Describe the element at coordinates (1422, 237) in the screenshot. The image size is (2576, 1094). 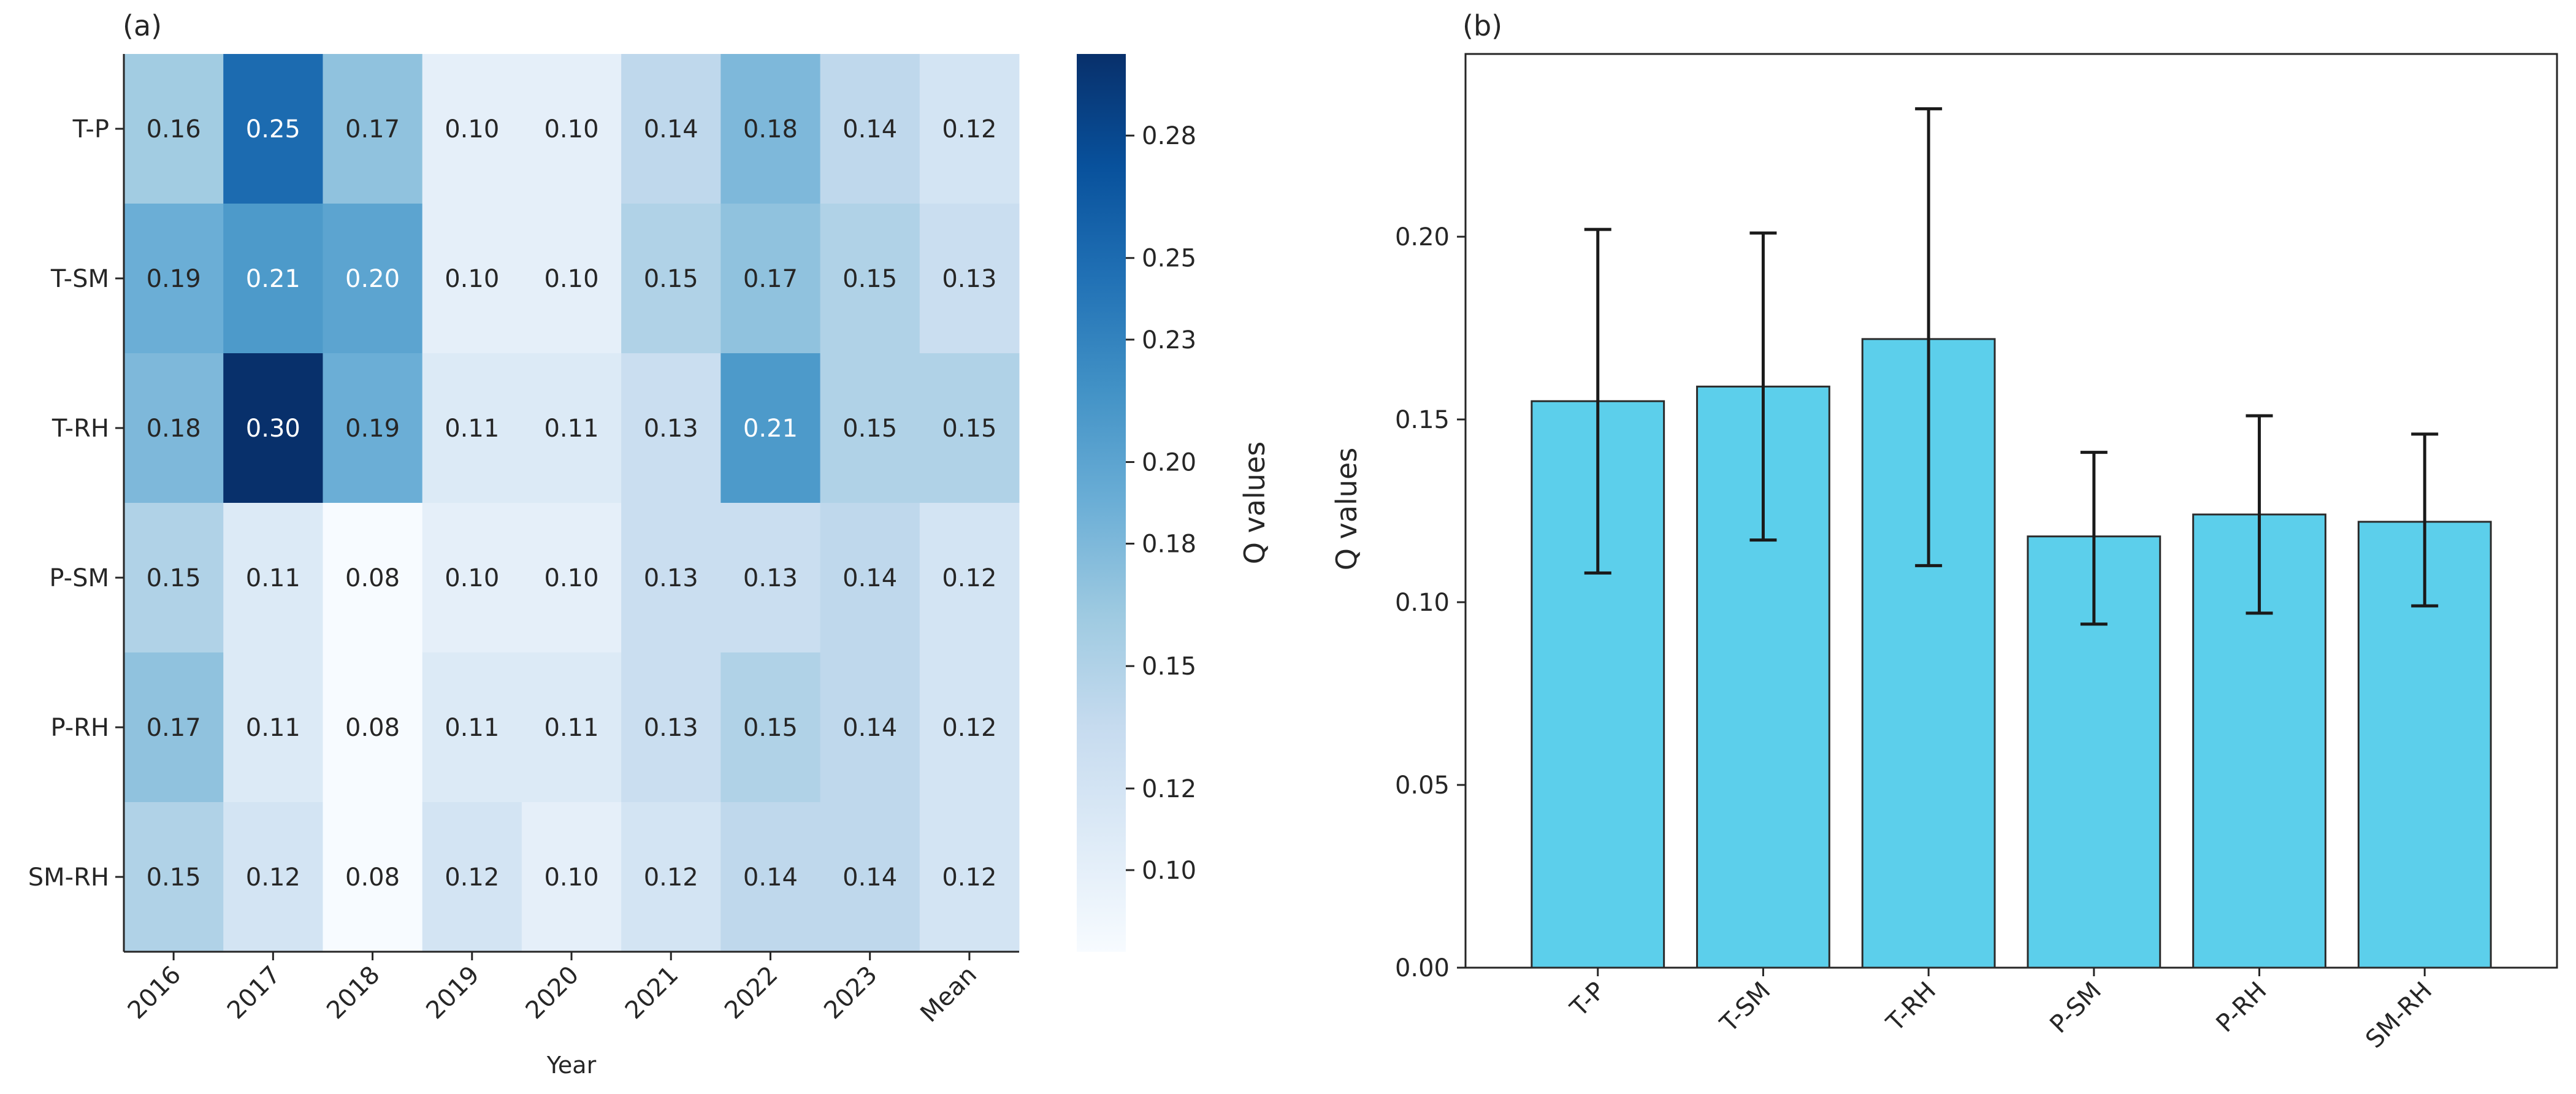
I see `bar-chart-y-tick-label: 0.20` at that location.